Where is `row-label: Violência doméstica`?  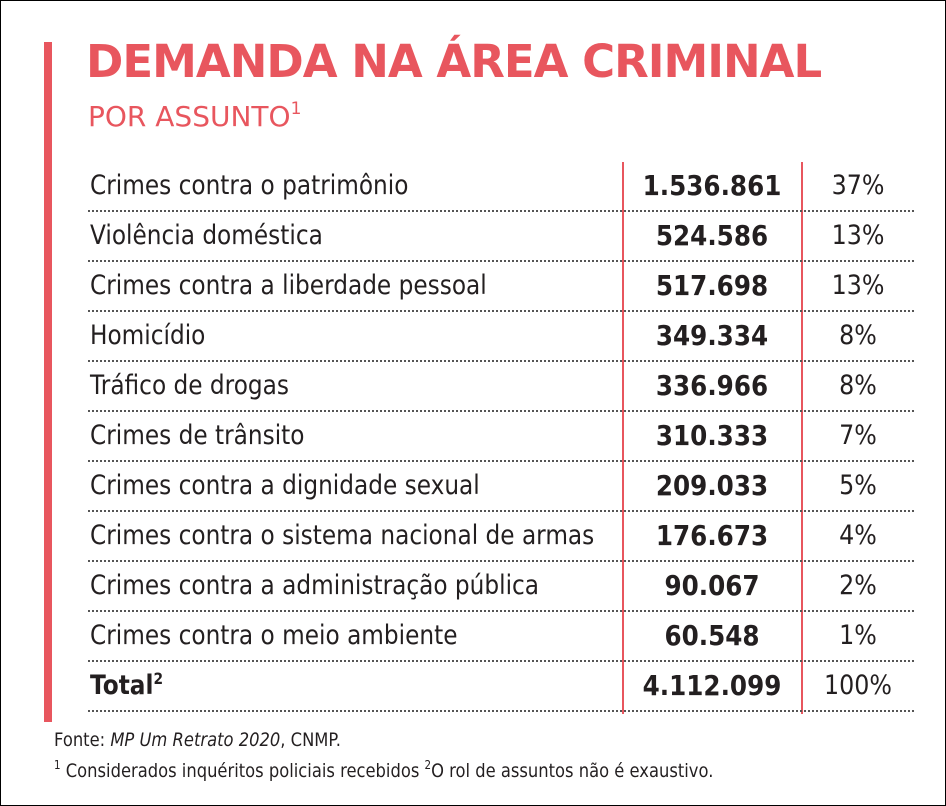
row-label: Violência doméstica is located at coordinates (206, 235).